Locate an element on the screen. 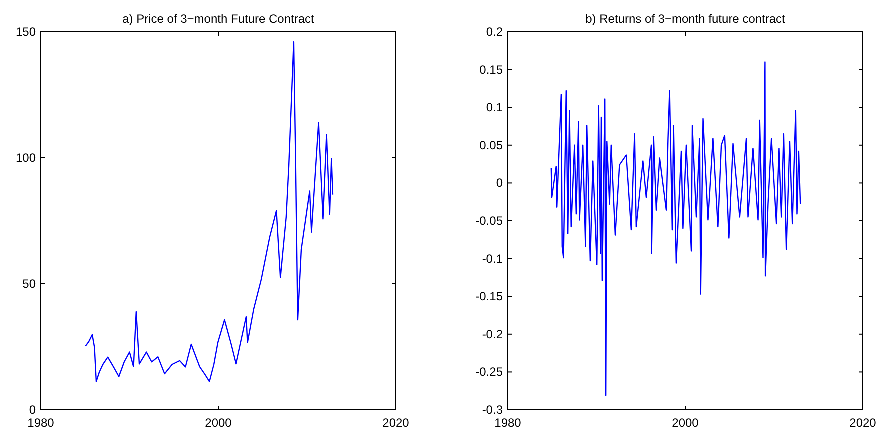  y-tick-label: -0.3 is located at coordinates (493, 410).